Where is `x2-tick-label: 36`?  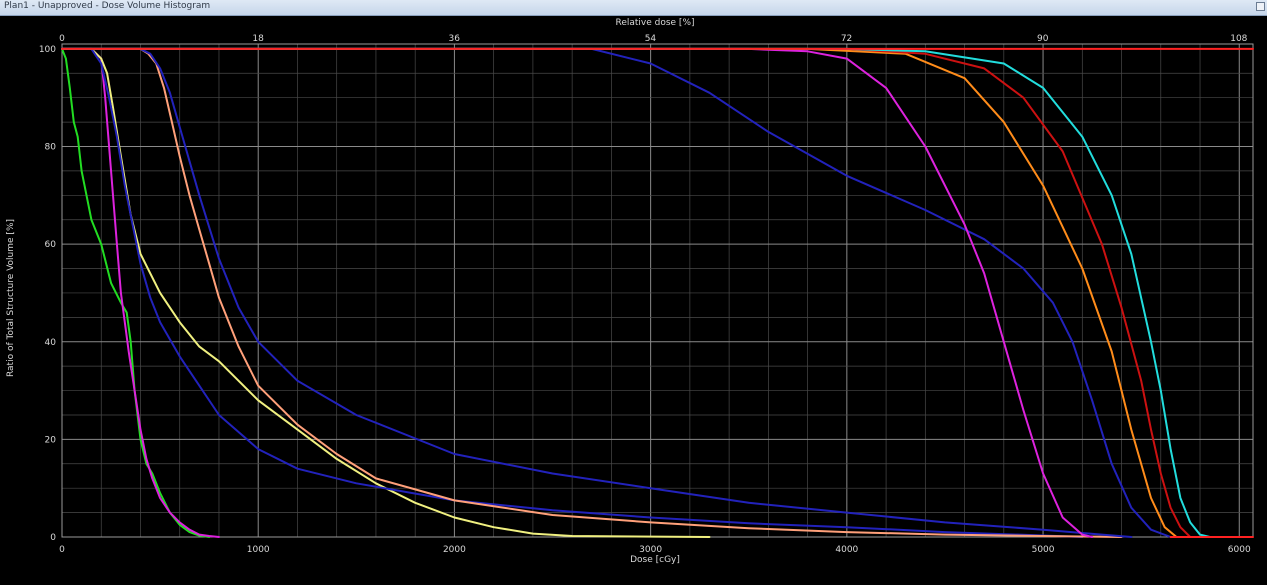 x2-tick-label: 36 is located at coordinates (455, 39).